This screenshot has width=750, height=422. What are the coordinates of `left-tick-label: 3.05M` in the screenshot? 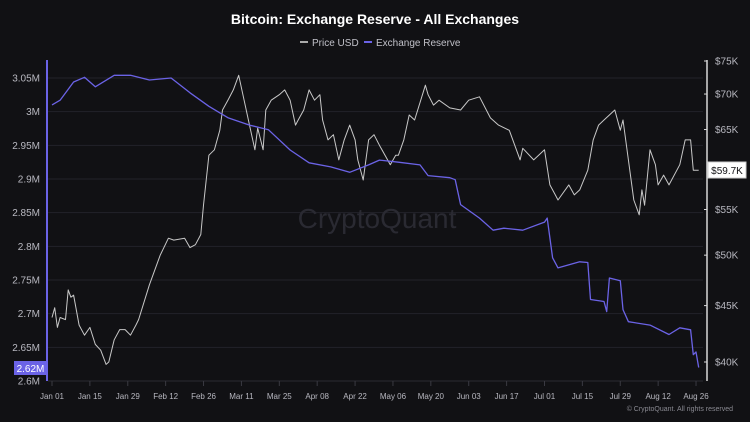 It's located at (26, 79).